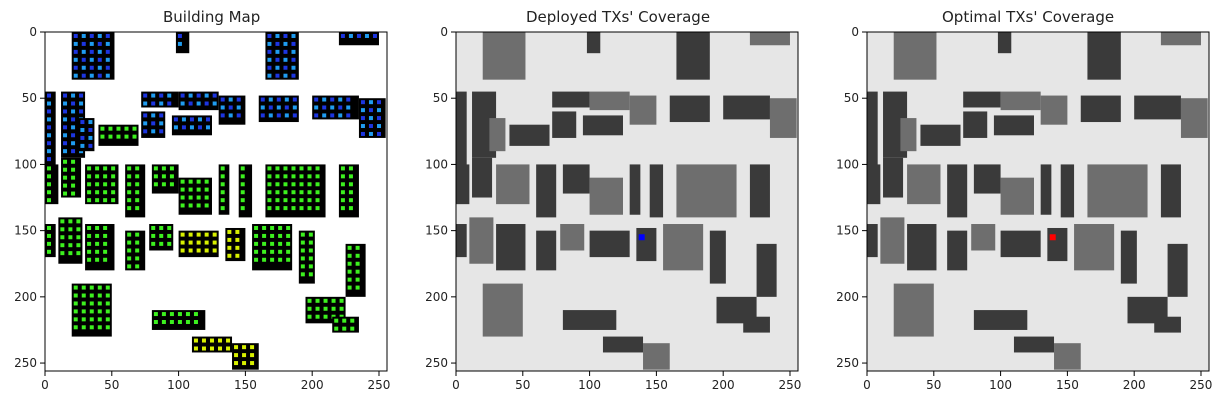 Image resolution: width=1224 pixels, height=407 pixels. Describe the element at coordinates (723, 385) in the screenshot. I see `x-tick-label: 200` at that location.